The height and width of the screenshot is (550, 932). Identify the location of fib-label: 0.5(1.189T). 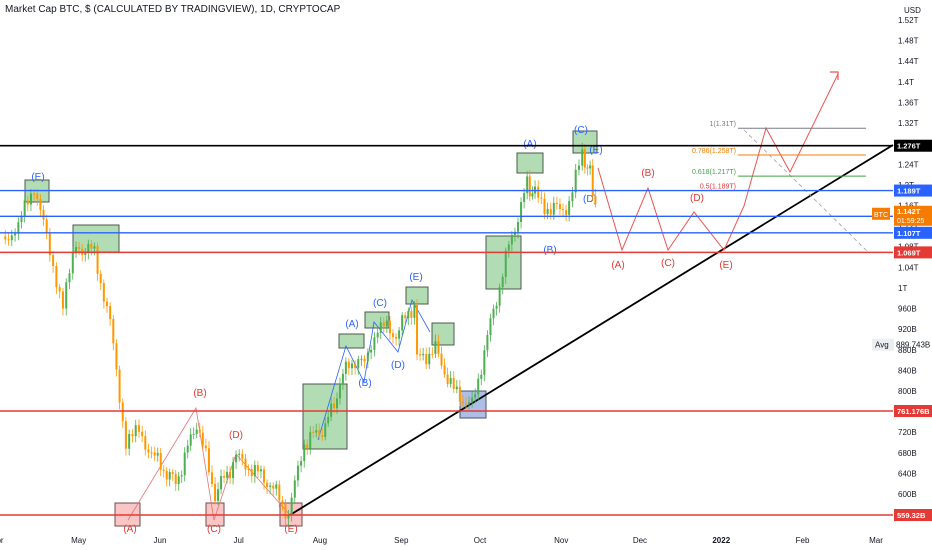
(718, 187).